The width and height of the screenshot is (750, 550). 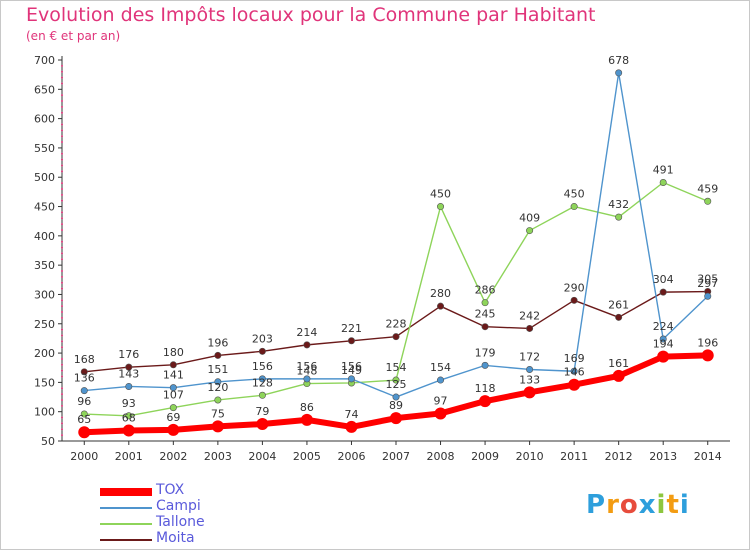 I want to click on x-tick-label: 2000, so click(x=84, y=456).